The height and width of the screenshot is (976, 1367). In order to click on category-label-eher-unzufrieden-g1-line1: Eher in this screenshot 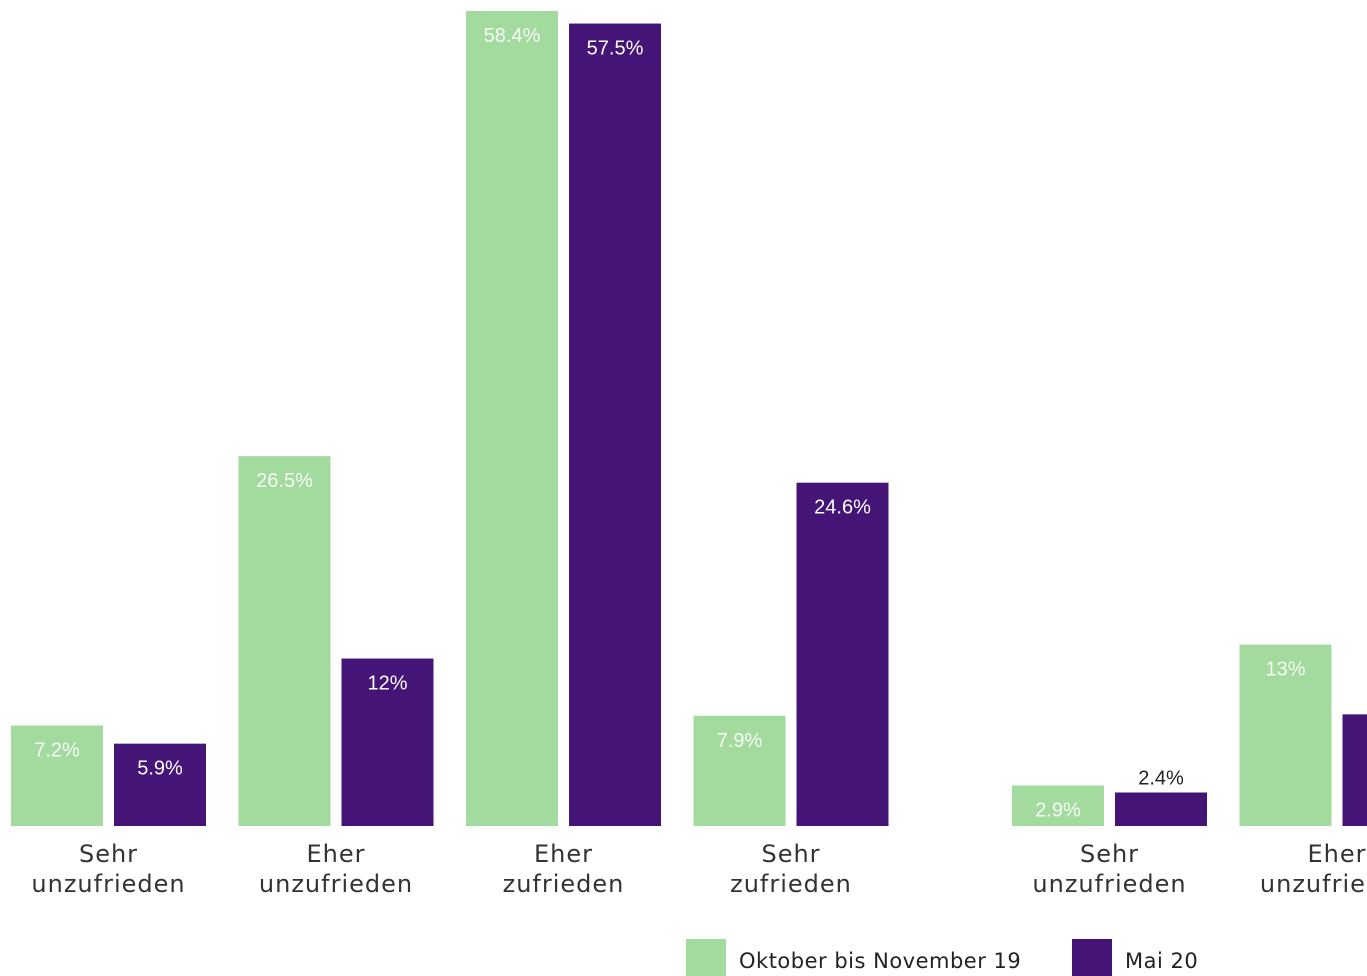, I will do `click(335, 854)`.